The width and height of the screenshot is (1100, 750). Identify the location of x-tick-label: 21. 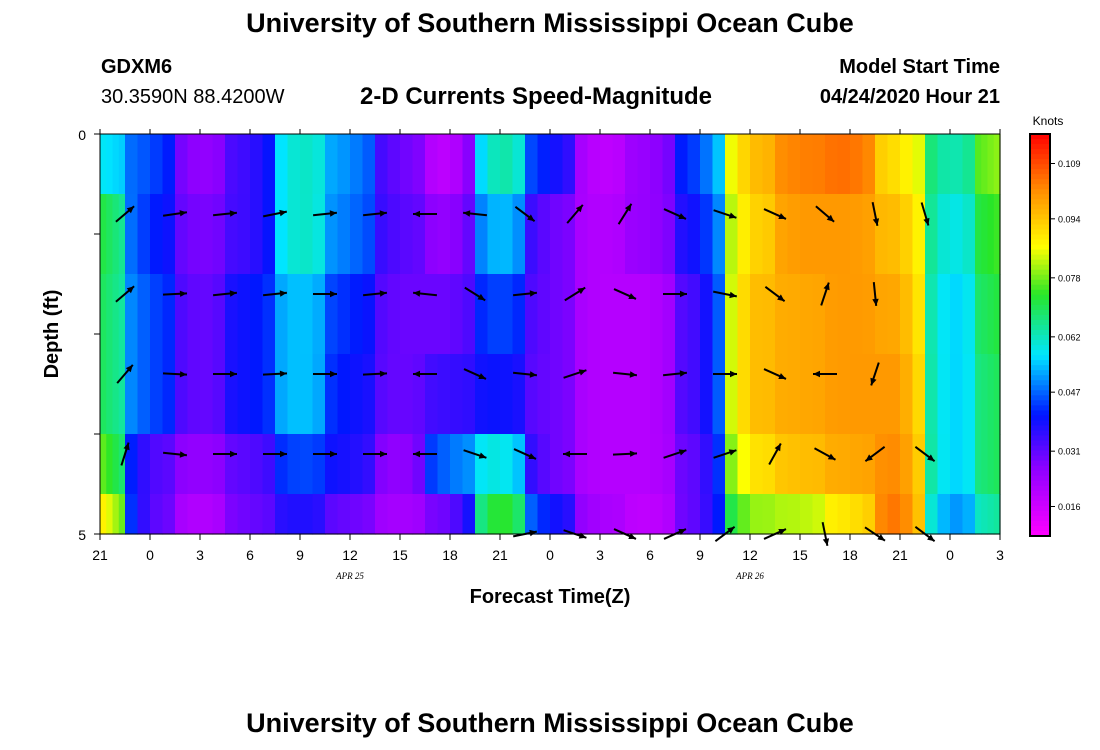
(500, 555).